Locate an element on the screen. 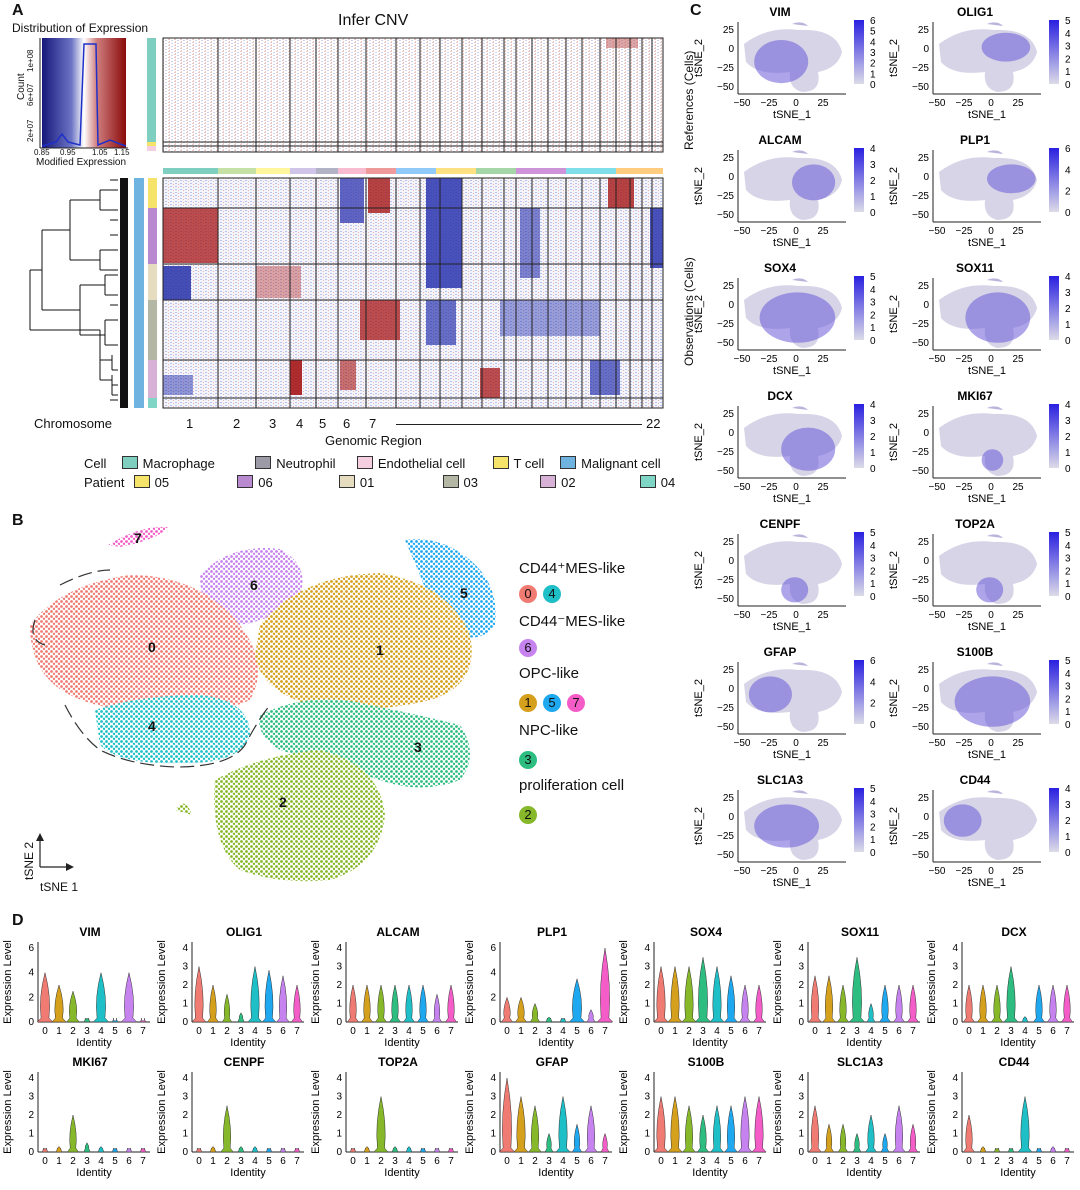  legend-patient-04: 04 is located at coordinates (668, 482).